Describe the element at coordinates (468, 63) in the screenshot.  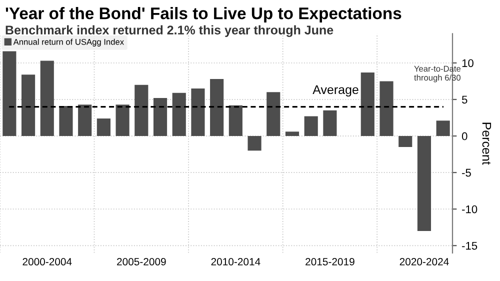
I see `y-tick-label: 10` at that location.